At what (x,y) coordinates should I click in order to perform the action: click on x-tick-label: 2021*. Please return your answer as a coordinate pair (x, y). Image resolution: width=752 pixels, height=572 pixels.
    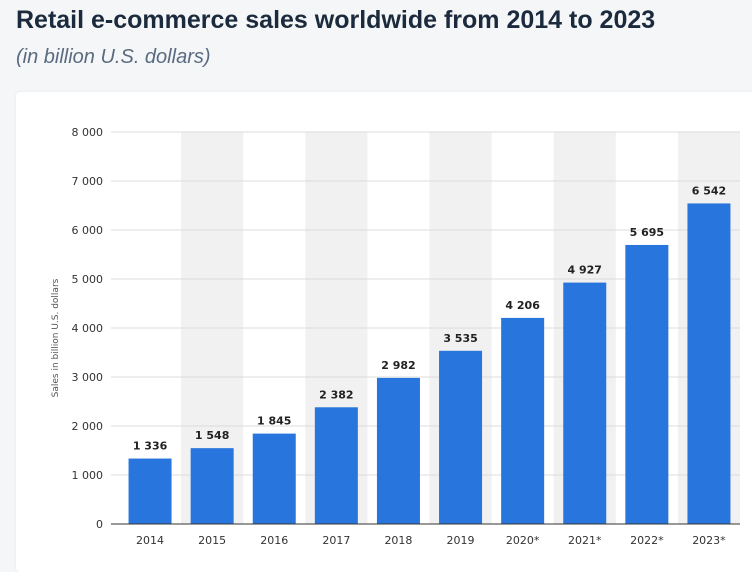
    Looking at the image, I should click on (585, 540).